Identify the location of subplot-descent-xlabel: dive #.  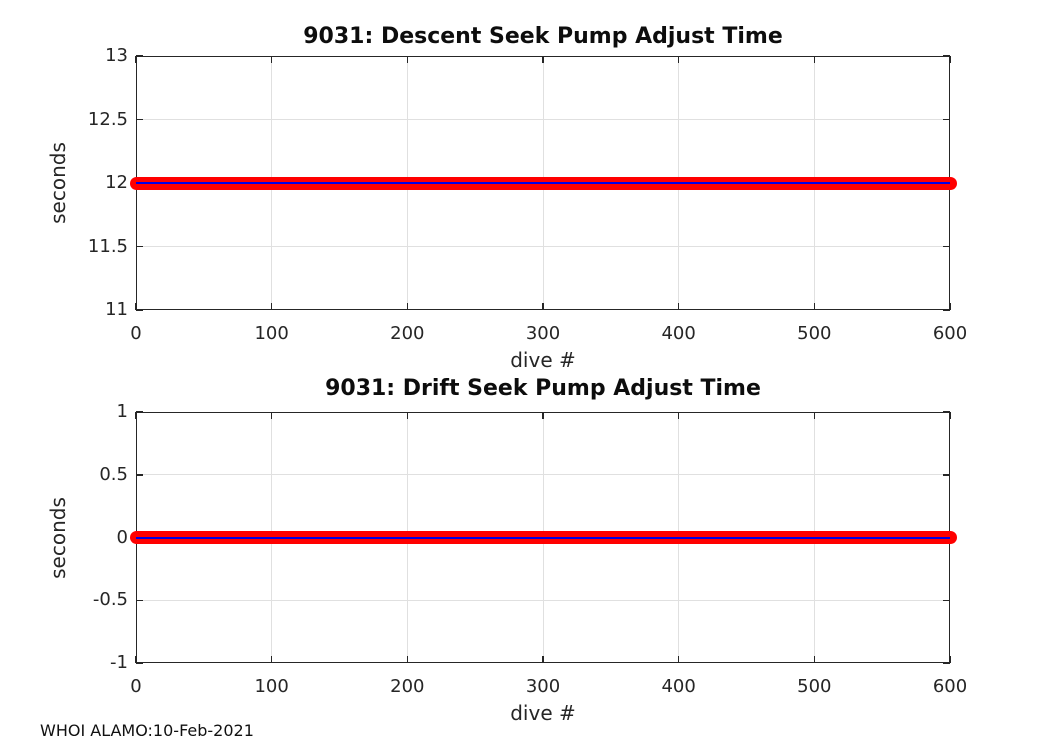
(543, 360).